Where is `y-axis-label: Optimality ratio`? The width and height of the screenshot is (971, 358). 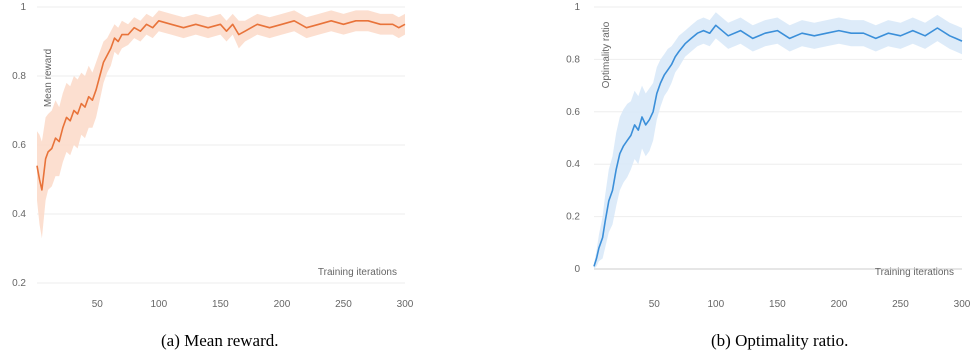 y-axis-label: Optimality ratio is located at coordinates (606, 54).